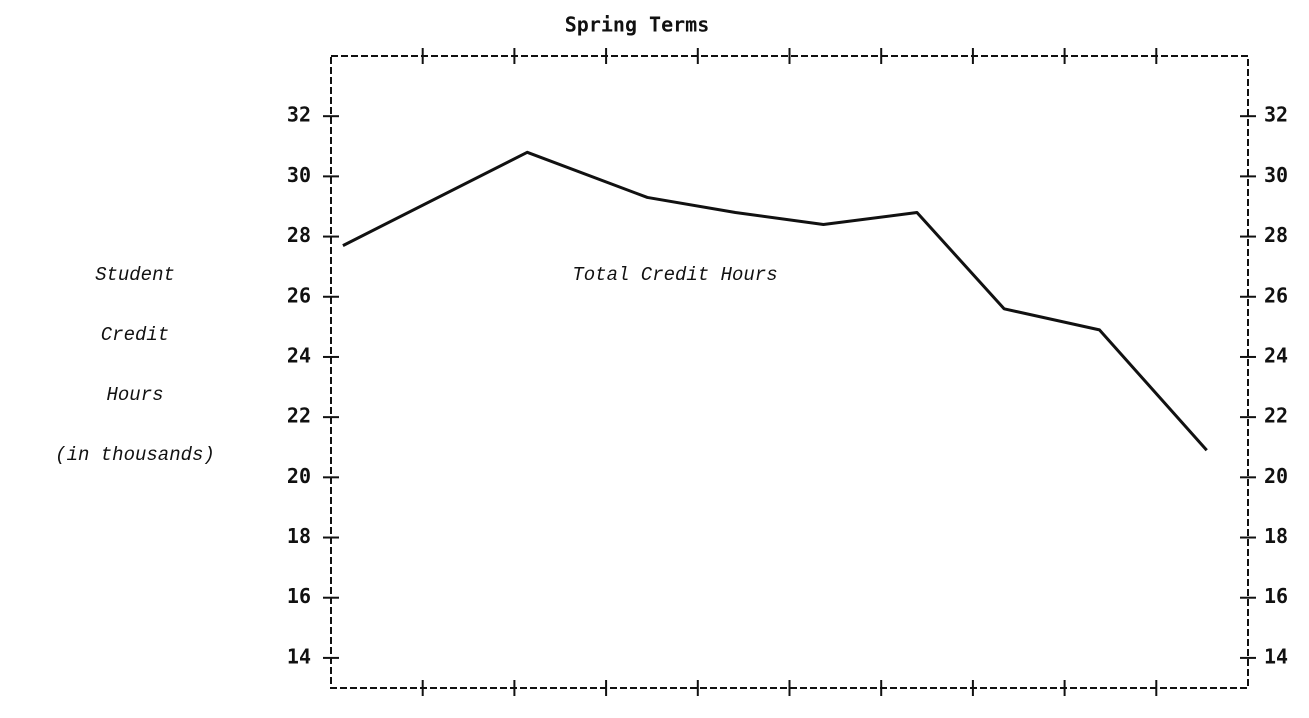 This screenshot has width=1309, height=718. Describe the element at coordinates (299, 355) in the screenshot. I see `y-tick-label: 24` at that location.